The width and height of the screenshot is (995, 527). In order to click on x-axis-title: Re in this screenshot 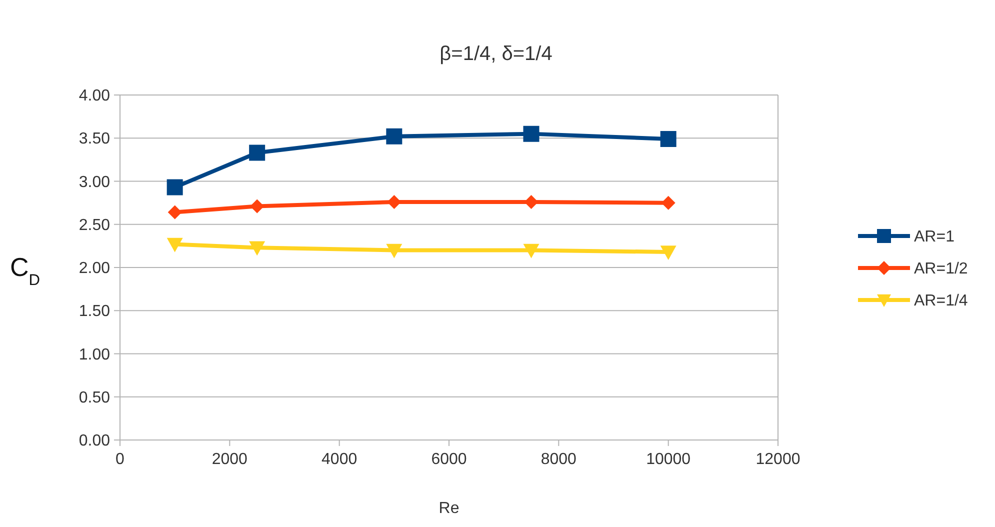, I will do `click(449, 508)`.